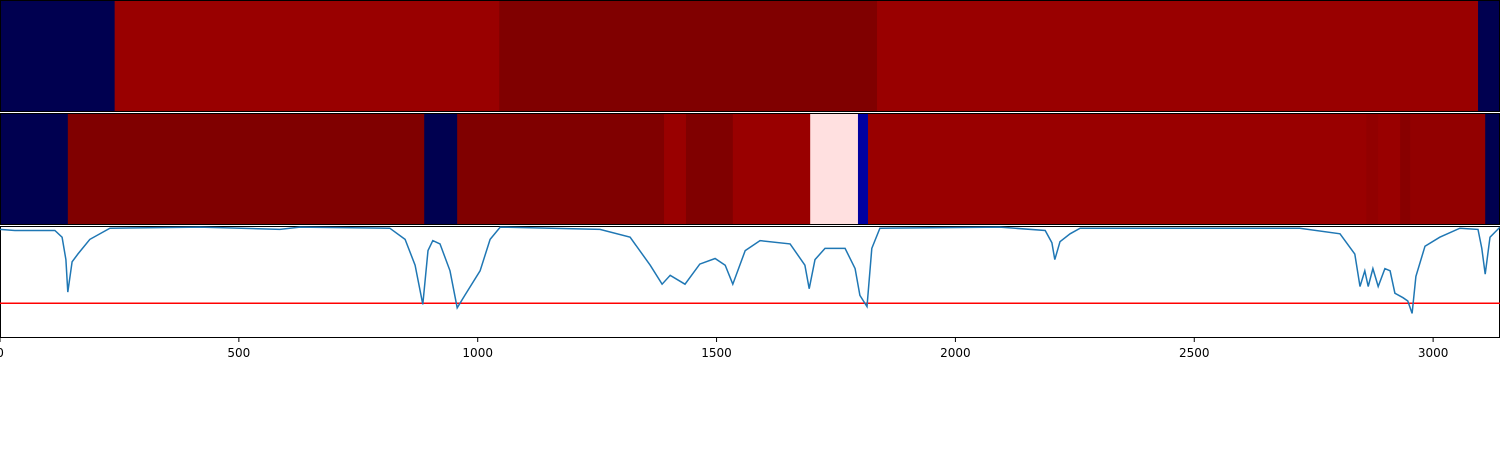  I want to click on x-tick-label: 2500, so click(1194, 353).